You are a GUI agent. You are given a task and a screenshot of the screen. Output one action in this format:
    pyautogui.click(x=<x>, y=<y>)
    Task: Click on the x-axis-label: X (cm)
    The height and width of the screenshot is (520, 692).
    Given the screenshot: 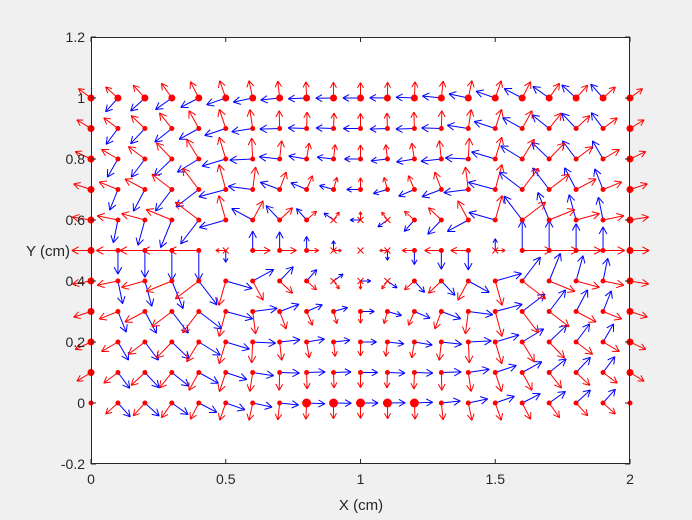 What is the action you would take?
    pyautogui.click(x=361, y=505)
    